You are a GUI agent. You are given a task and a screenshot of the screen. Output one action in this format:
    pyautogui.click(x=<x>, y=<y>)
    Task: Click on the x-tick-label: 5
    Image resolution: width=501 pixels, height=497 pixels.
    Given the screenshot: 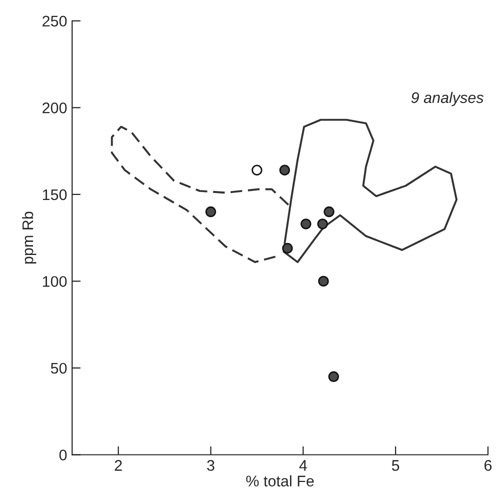 What is the action you would take?
    pyautogui.click(x=396, y=465)
    